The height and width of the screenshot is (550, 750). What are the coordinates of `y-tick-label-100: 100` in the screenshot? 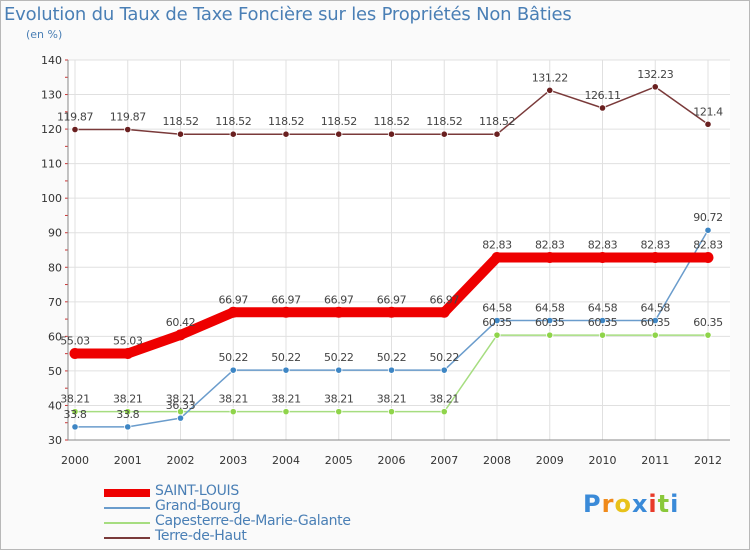 It's located at (51, 198).